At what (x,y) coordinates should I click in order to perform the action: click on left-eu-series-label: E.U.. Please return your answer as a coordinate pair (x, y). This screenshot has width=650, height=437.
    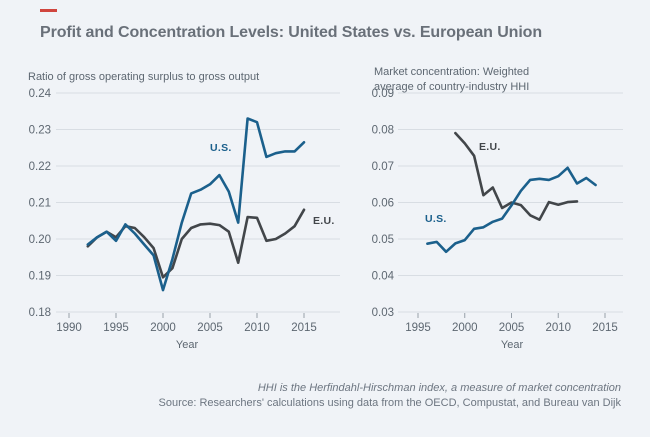
    Looking at the image, I should click on (324, 221).